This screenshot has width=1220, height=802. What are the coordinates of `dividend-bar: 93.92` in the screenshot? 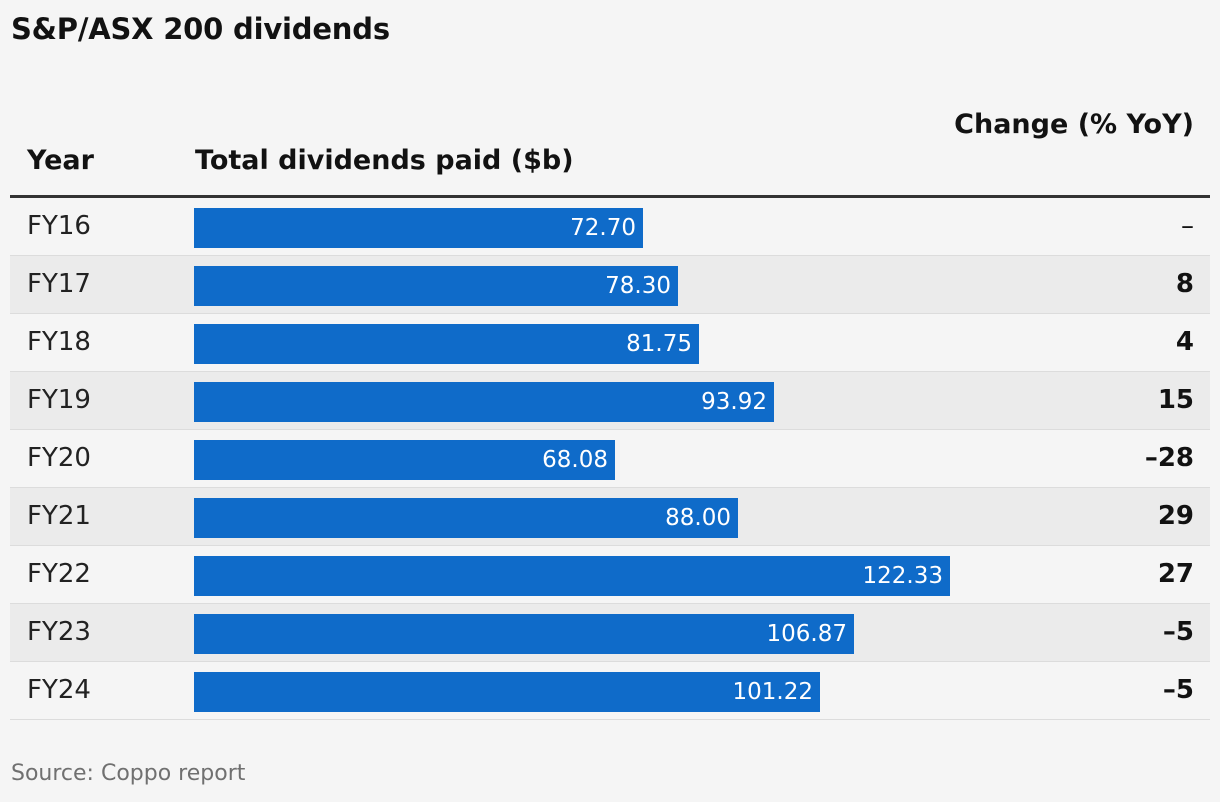 It's located at (484, 402).